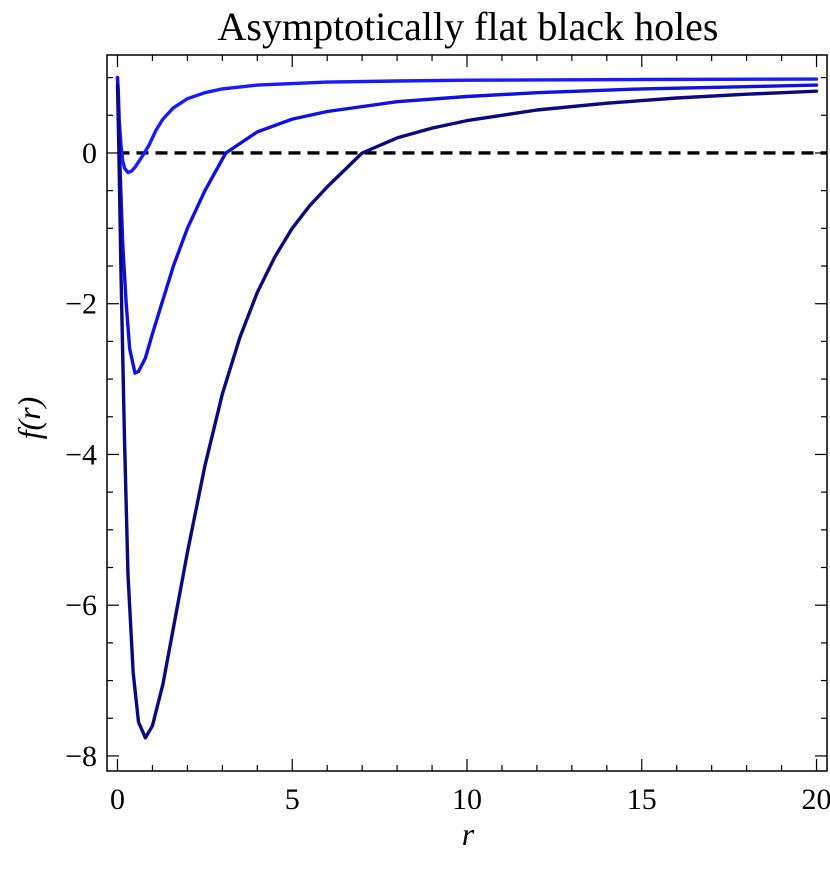 This screenshot has height=877, width=830. What do you see at coordinates (292, 799) in the screenshot?
I see `x-tick-label: 5` at bounding box center [292, 799].